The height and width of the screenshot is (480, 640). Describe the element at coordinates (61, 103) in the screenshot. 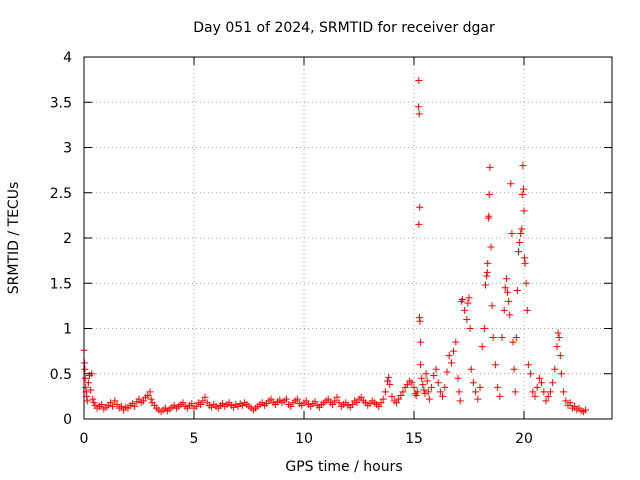

I see `y-tick-label: 3.5` at that location.